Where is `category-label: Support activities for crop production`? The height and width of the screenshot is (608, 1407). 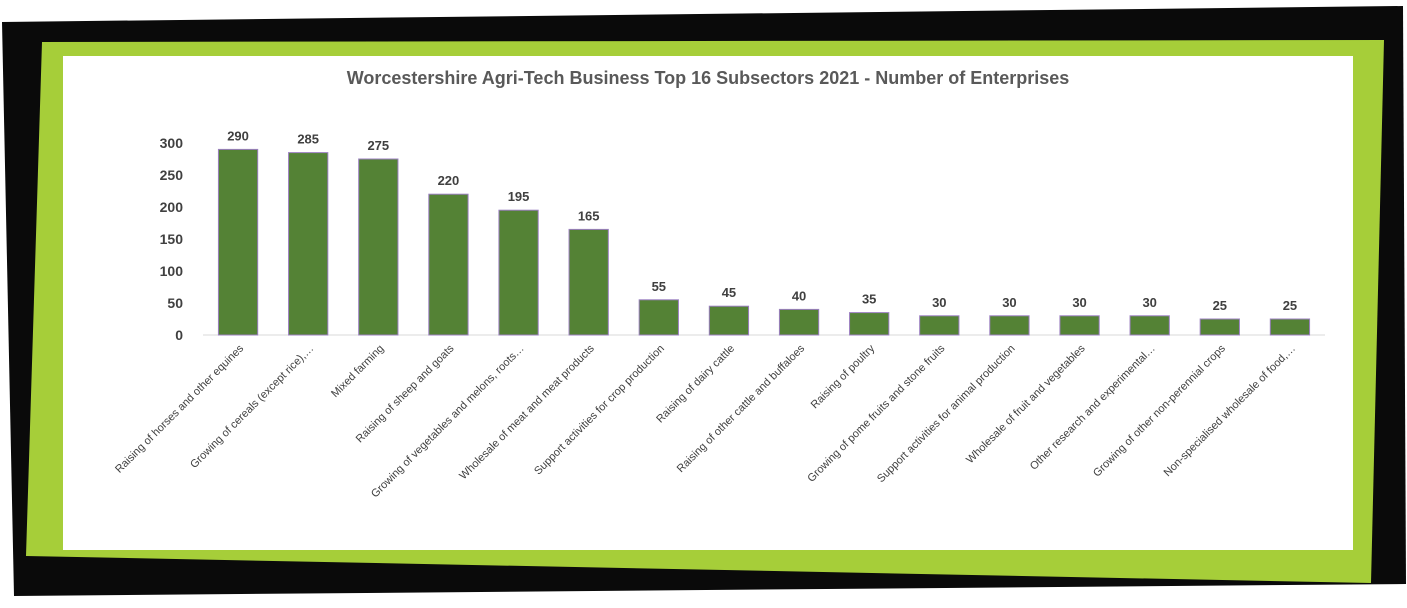
category-label: Support activities for crop production is located at coordinates (599, 410).